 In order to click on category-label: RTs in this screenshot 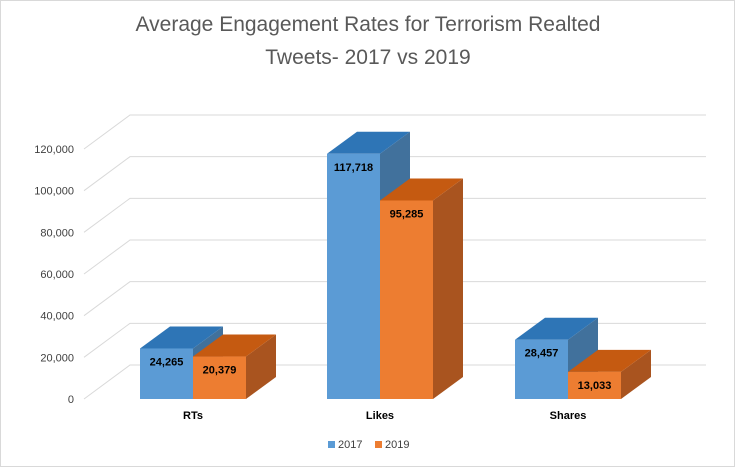, I will do `click(193, 416)`.